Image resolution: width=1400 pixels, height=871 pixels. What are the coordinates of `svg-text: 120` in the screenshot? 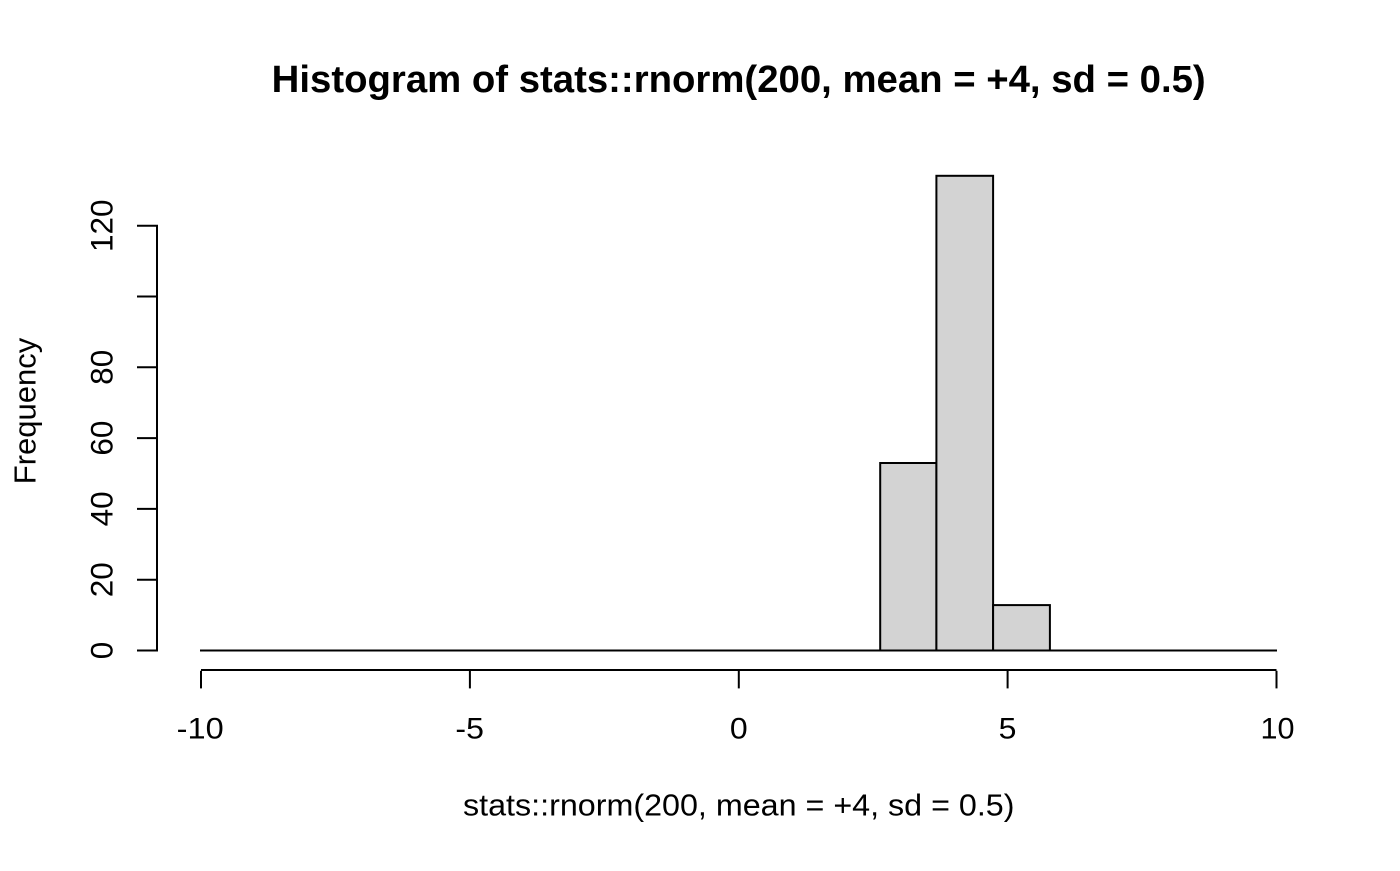 It's located at (101, 225).